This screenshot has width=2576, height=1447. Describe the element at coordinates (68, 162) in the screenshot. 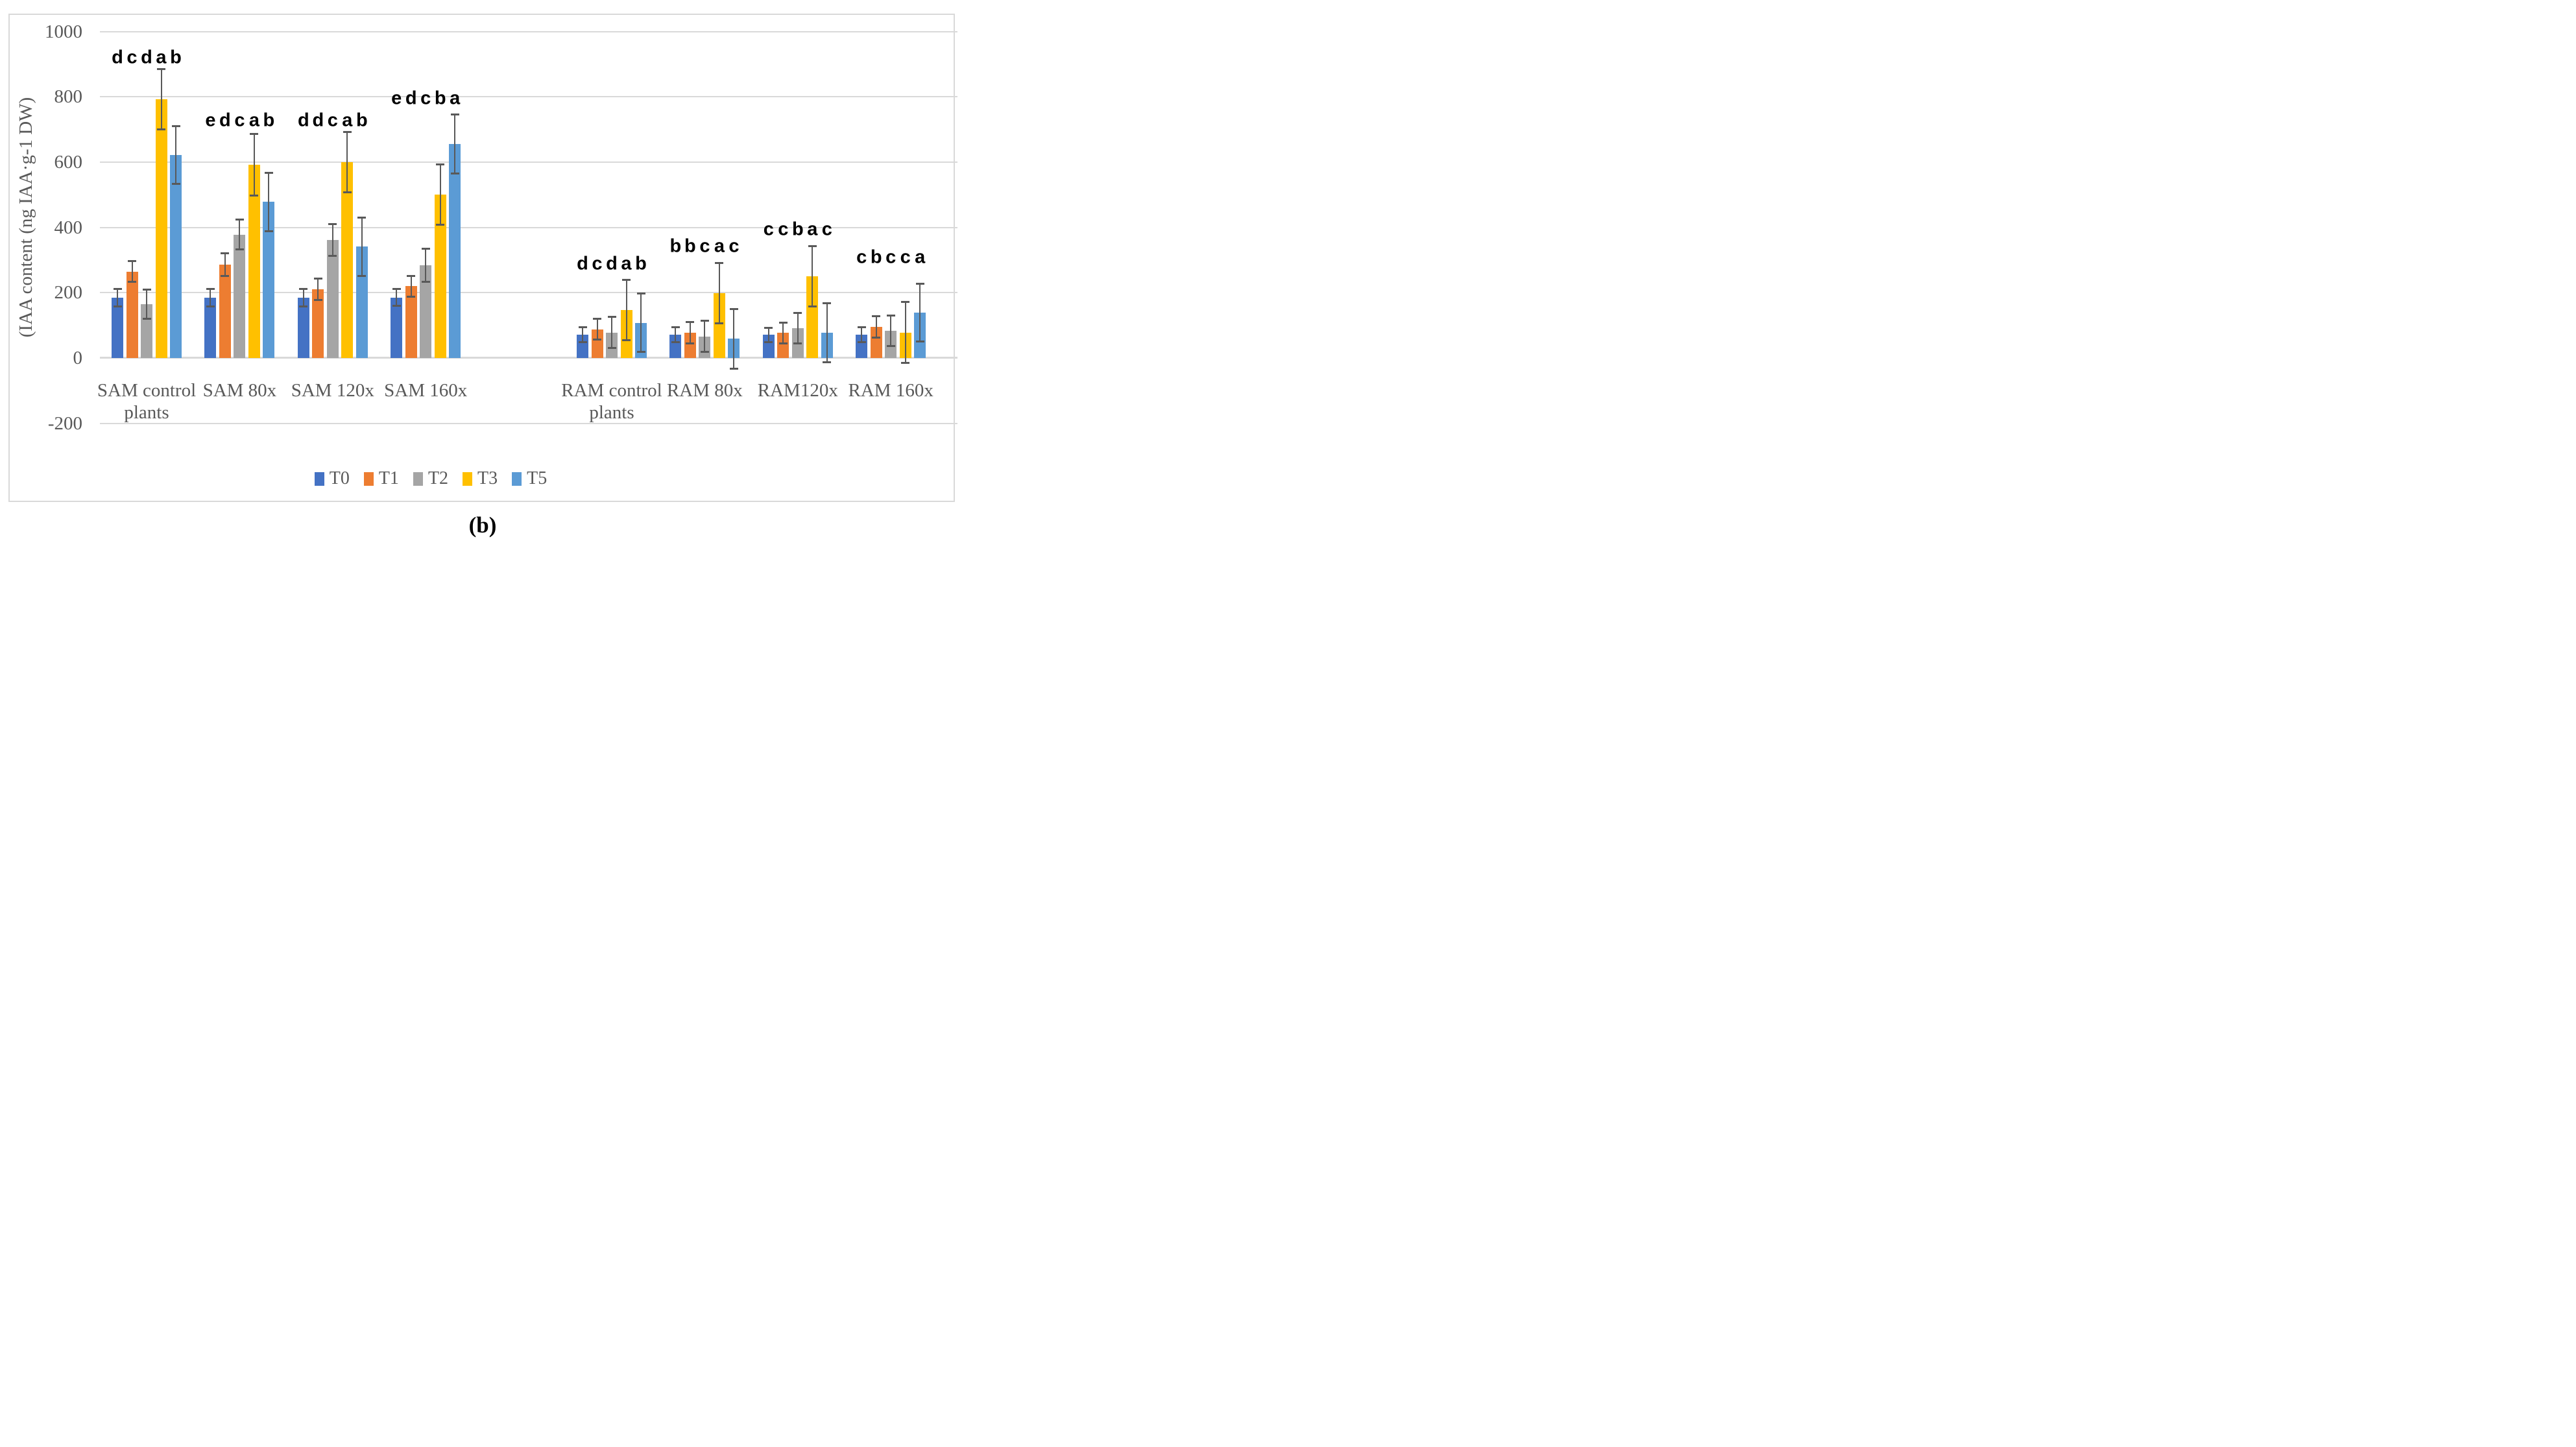

I see `y-tick-label: 600` at that location.